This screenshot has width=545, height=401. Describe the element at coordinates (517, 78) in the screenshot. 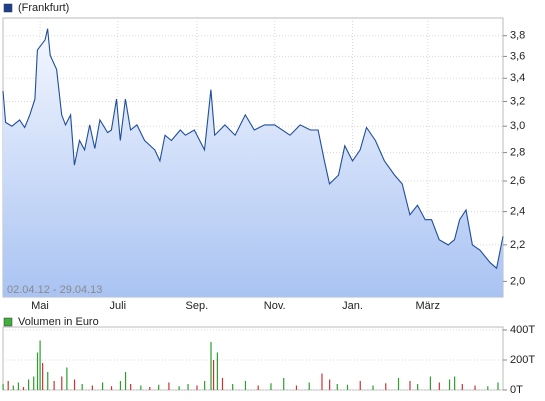

I see `y-tick-label: 3,4` at that location.